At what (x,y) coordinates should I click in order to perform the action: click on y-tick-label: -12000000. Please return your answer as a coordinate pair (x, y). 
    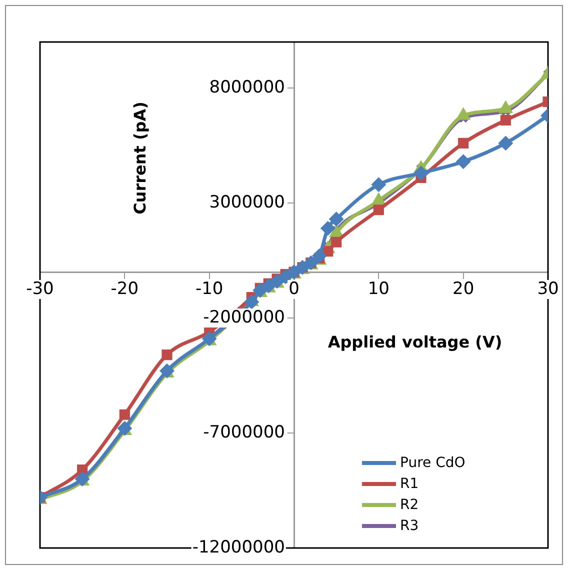
    Looking at the image, I should click on (238, 547).